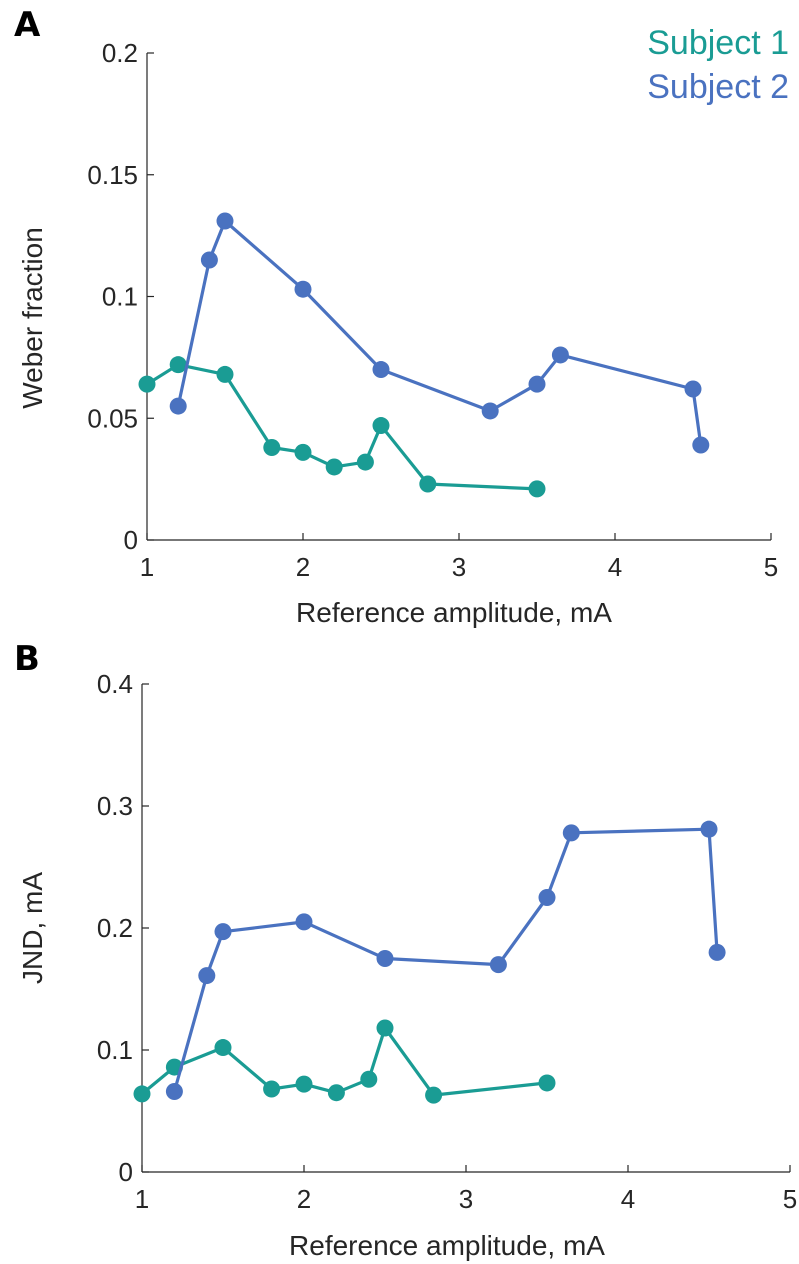 The width and height of the screenshot is (799, 1264). What do you see at coordinates (32, 318) in the screenshot?
I see `panel-a-y-label: Weber fraction` at bounding box center [32, 318].